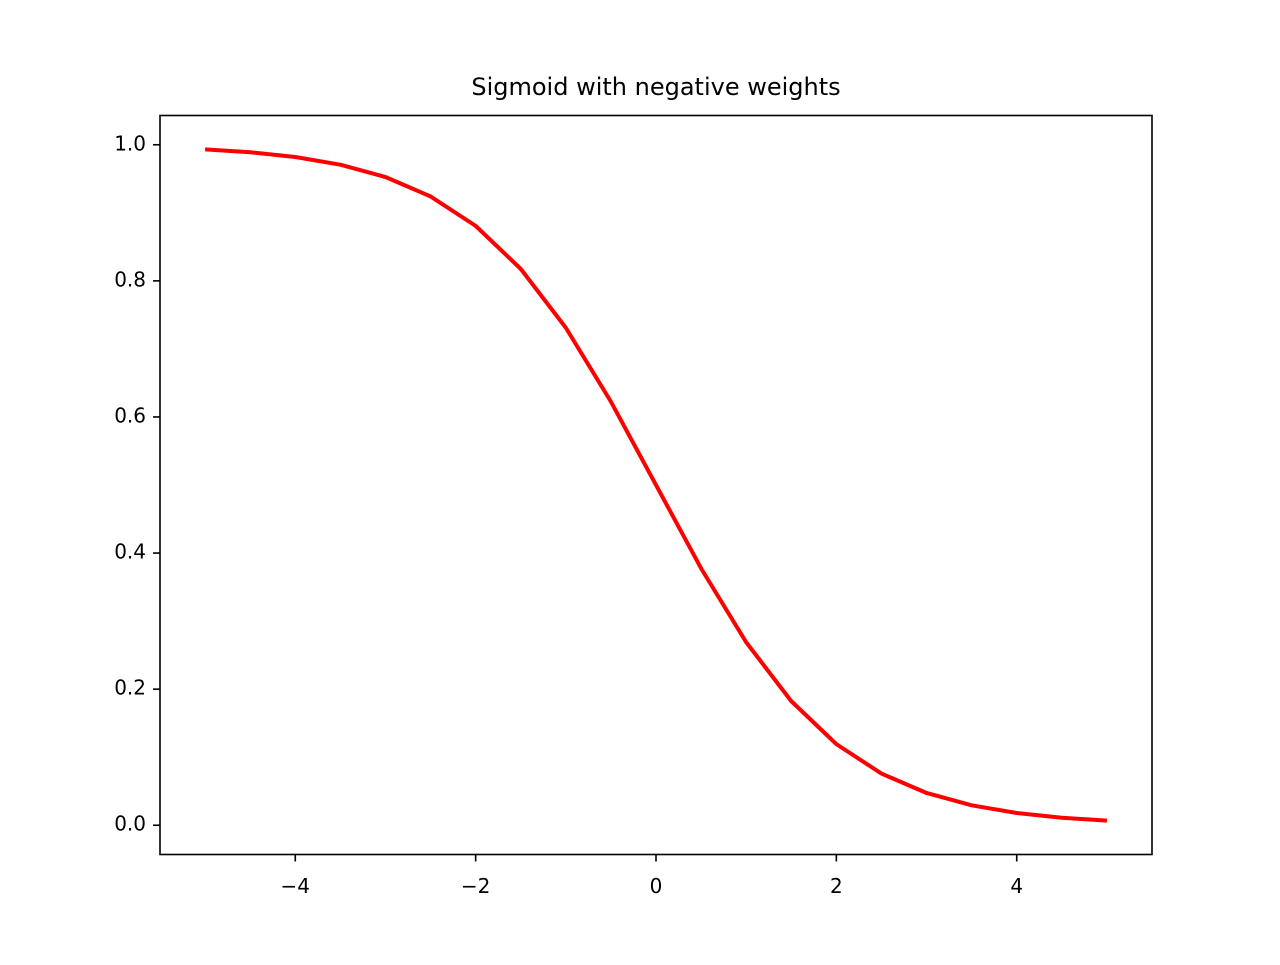 The width and height of the screenshot is (1280, 965). Describe the element at coordinates (130, 824) in the screenshot. I see `y-tick-label: 0.0` at that location.